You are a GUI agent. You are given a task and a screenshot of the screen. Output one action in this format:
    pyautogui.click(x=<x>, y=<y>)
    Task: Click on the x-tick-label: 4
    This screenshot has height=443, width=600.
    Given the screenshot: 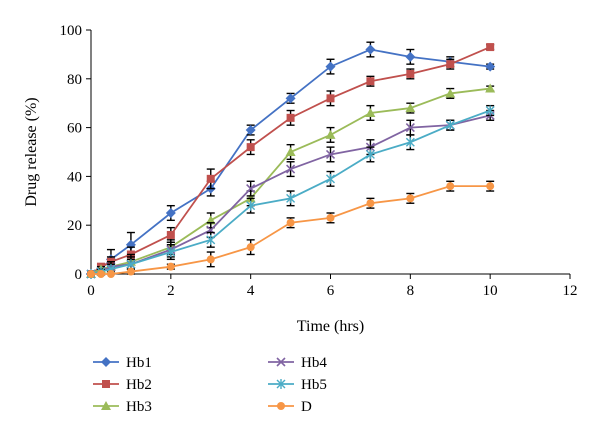 What is the action you would take?
    pyautogui.click(x=251, y=291)
    